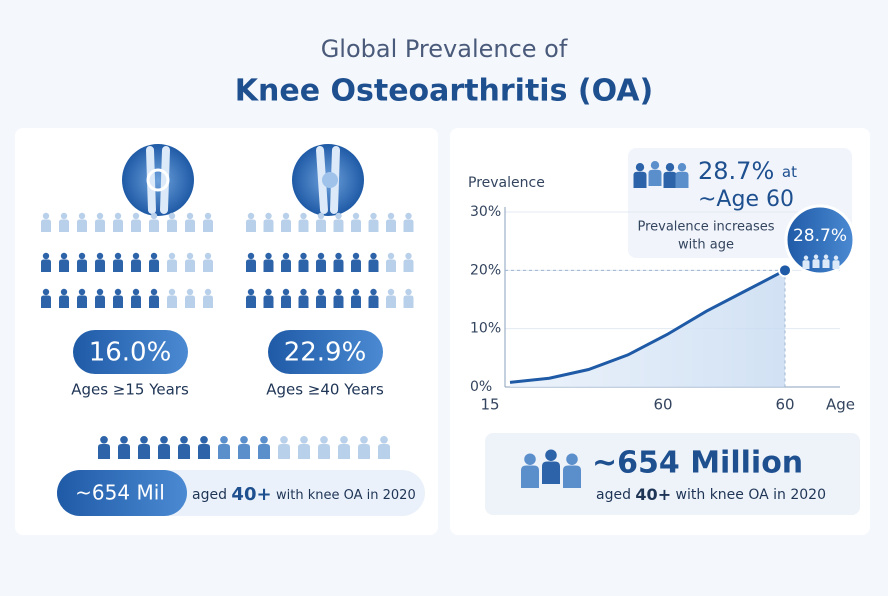  What do you see at coordinates (325, 353) in the screenshot?
I see `stat-value: 22.9%` at bounding box center [325, 353].